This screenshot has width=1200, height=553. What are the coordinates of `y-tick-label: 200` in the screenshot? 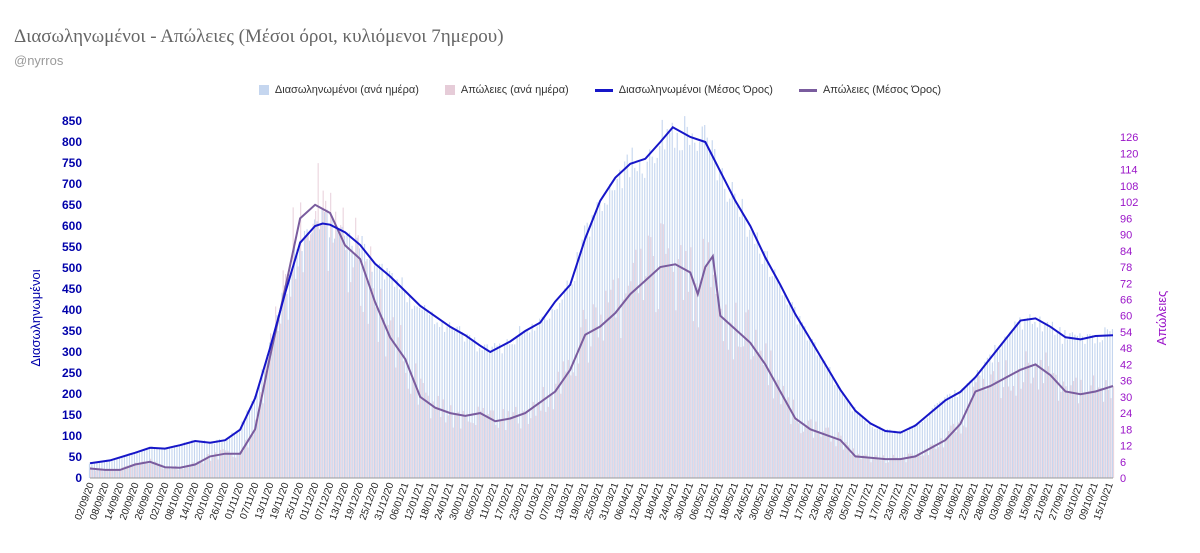 It's located at (72, 394).